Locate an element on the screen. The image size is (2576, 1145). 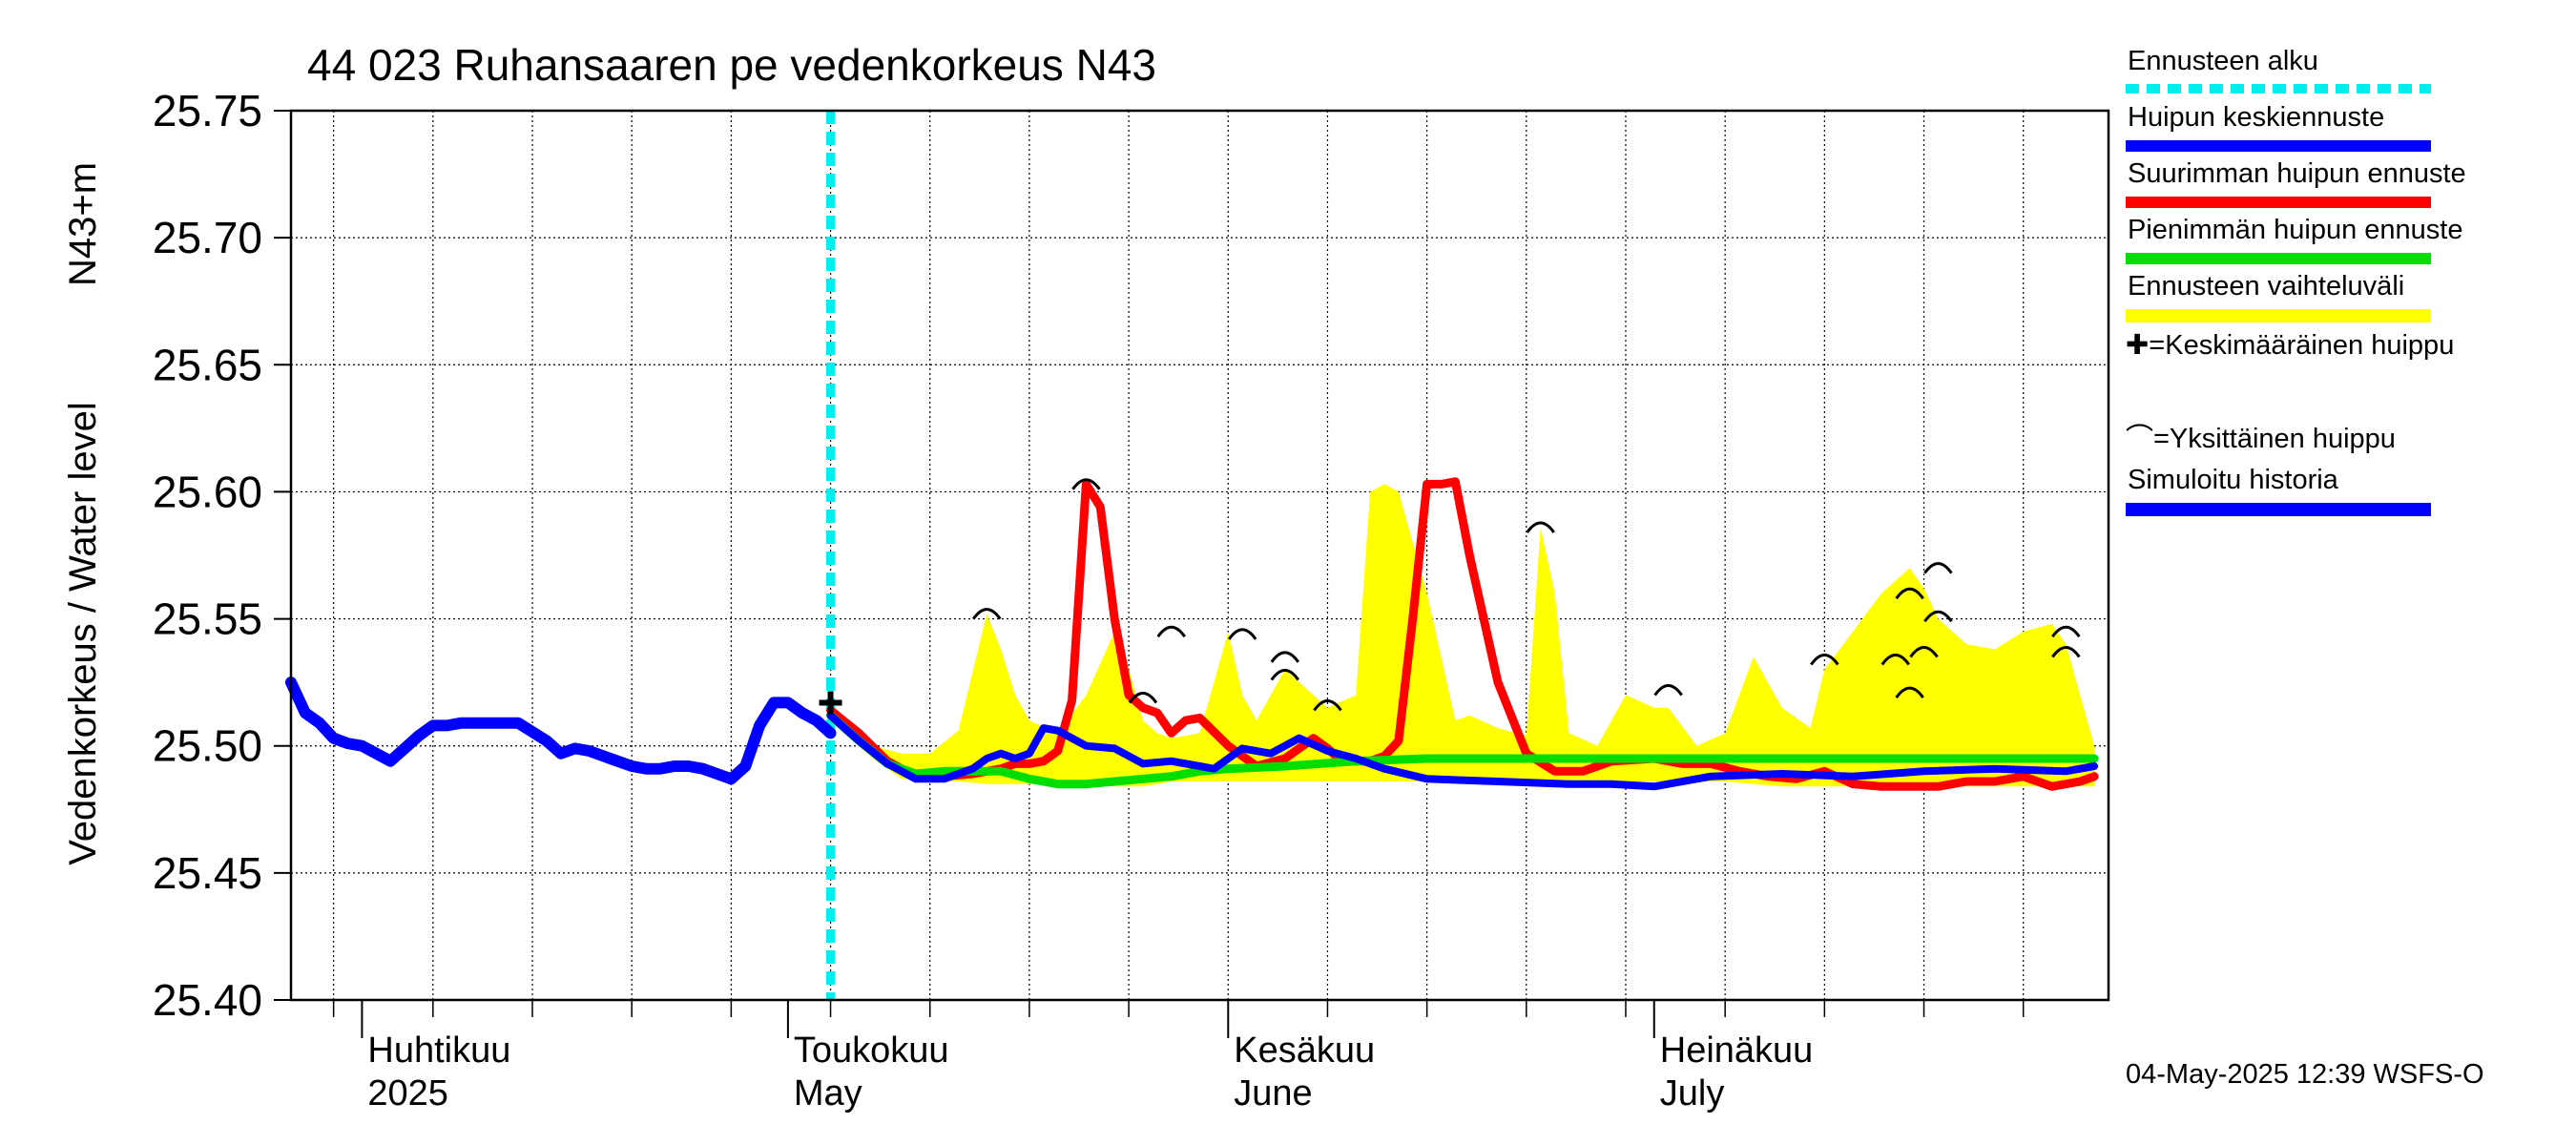
legend-item-range: Ennusteen vaihteluväli is located at coordinates (2350, 299).